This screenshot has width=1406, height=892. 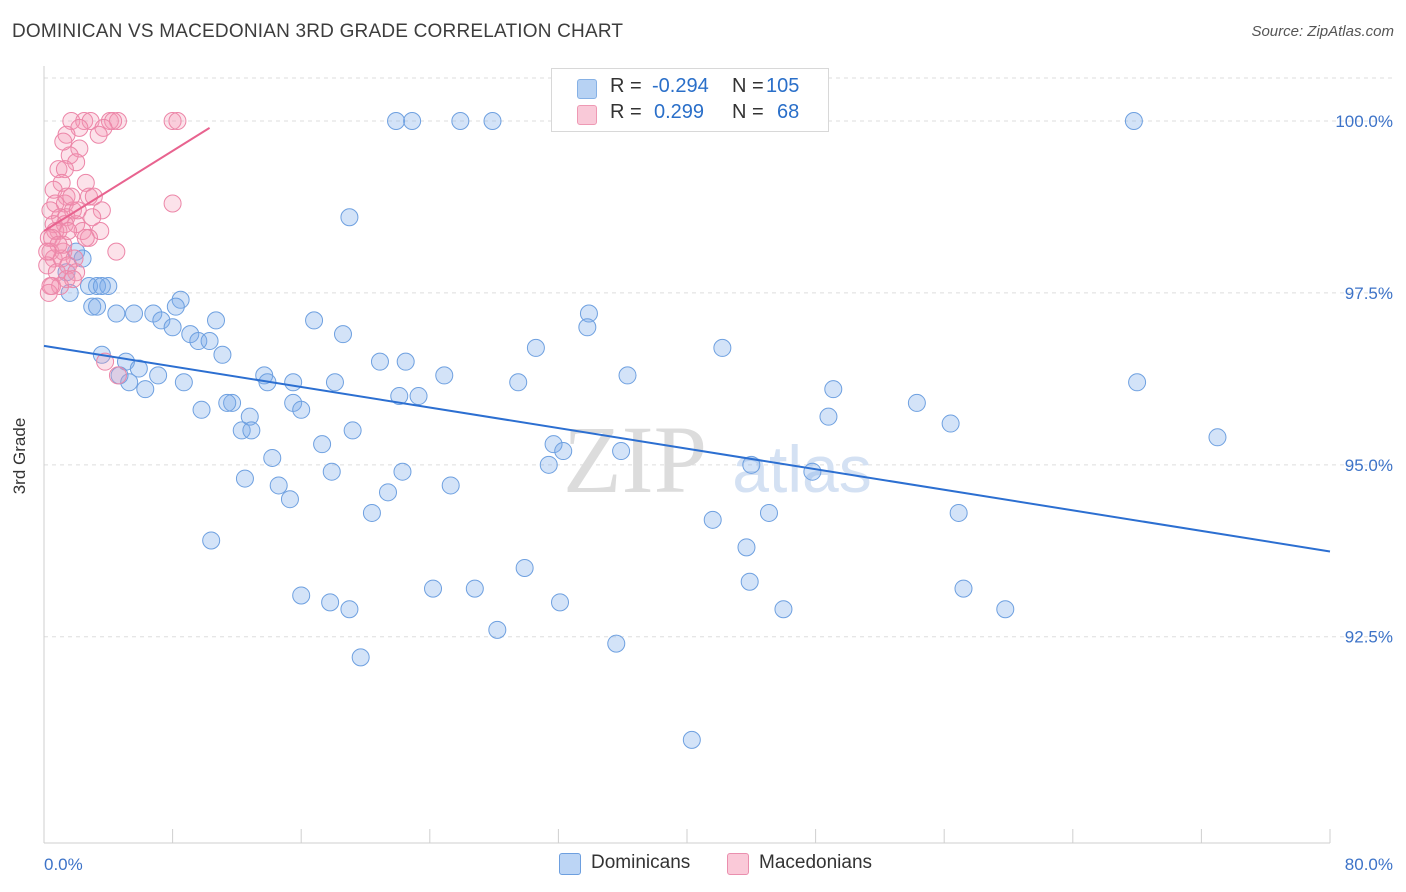 I want to click on chart-source: Source: ZipAtlas.com, so click(x=1322, y=31).